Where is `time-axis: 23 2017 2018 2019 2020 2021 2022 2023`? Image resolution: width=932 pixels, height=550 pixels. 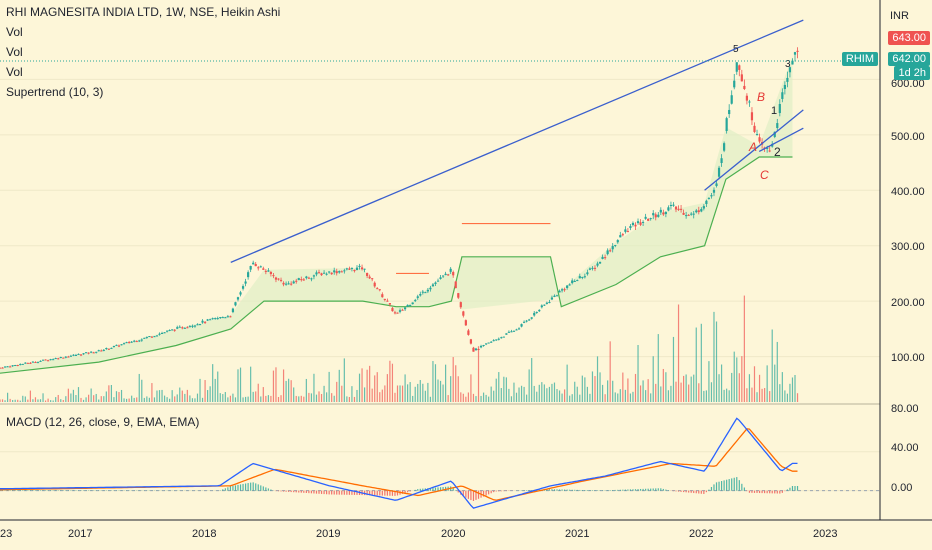 time-axis: 23 2017 2018 2019 2020 2021 2022 2023 is located at coordinates (418, 534).